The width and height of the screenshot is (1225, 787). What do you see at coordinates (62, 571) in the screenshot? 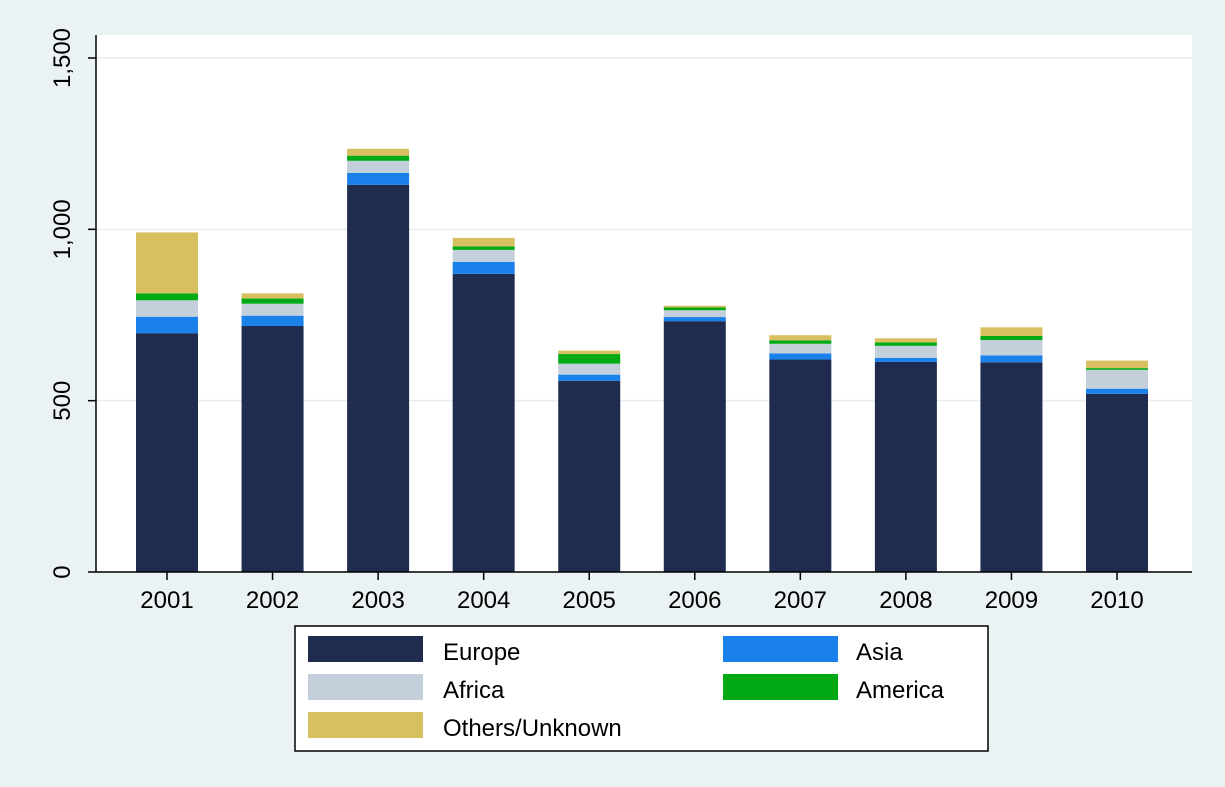
I see `y-tick-label-0: 0` at bounding box center [62, 571].